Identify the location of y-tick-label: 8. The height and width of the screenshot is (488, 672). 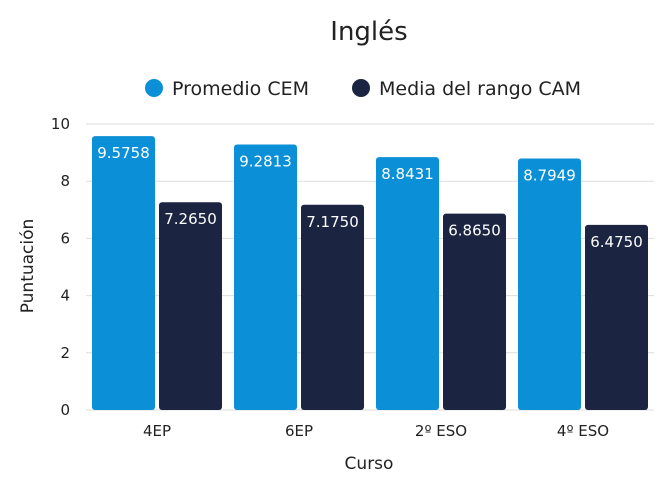
(65, 181).